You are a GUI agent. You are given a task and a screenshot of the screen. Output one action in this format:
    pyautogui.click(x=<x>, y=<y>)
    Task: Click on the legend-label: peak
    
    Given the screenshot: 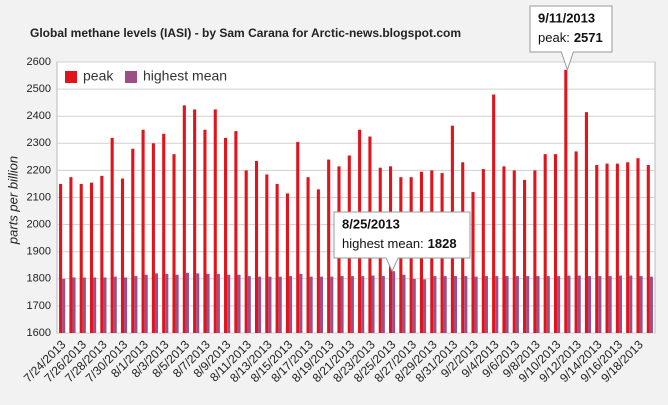 What is the action you would take?
    pyautogui.click(x=98, y=76)
    